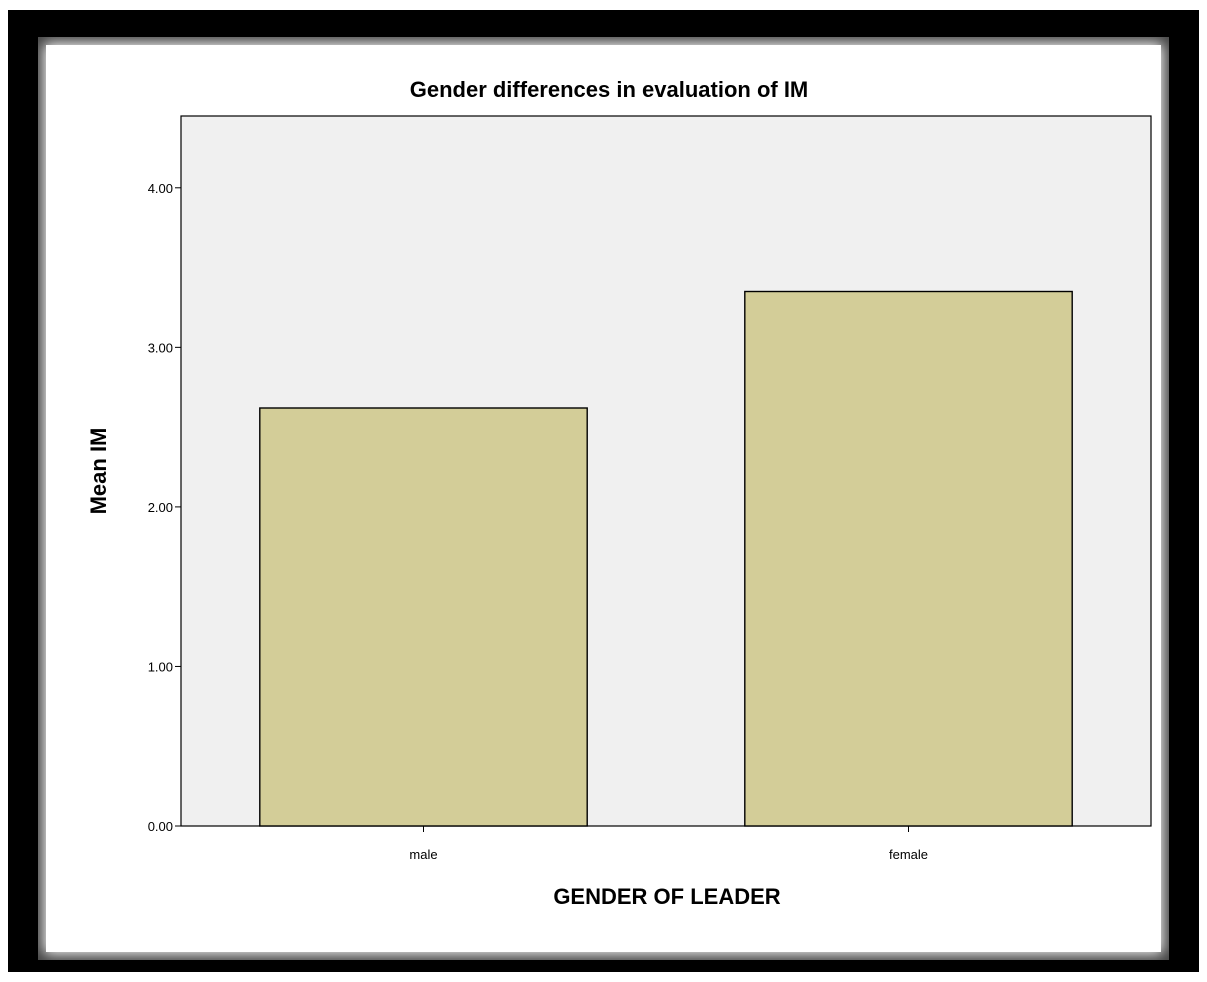  Describe the element at coordinates (423, 854) in the screenshot. I see `x-tick-label: male` at that location.